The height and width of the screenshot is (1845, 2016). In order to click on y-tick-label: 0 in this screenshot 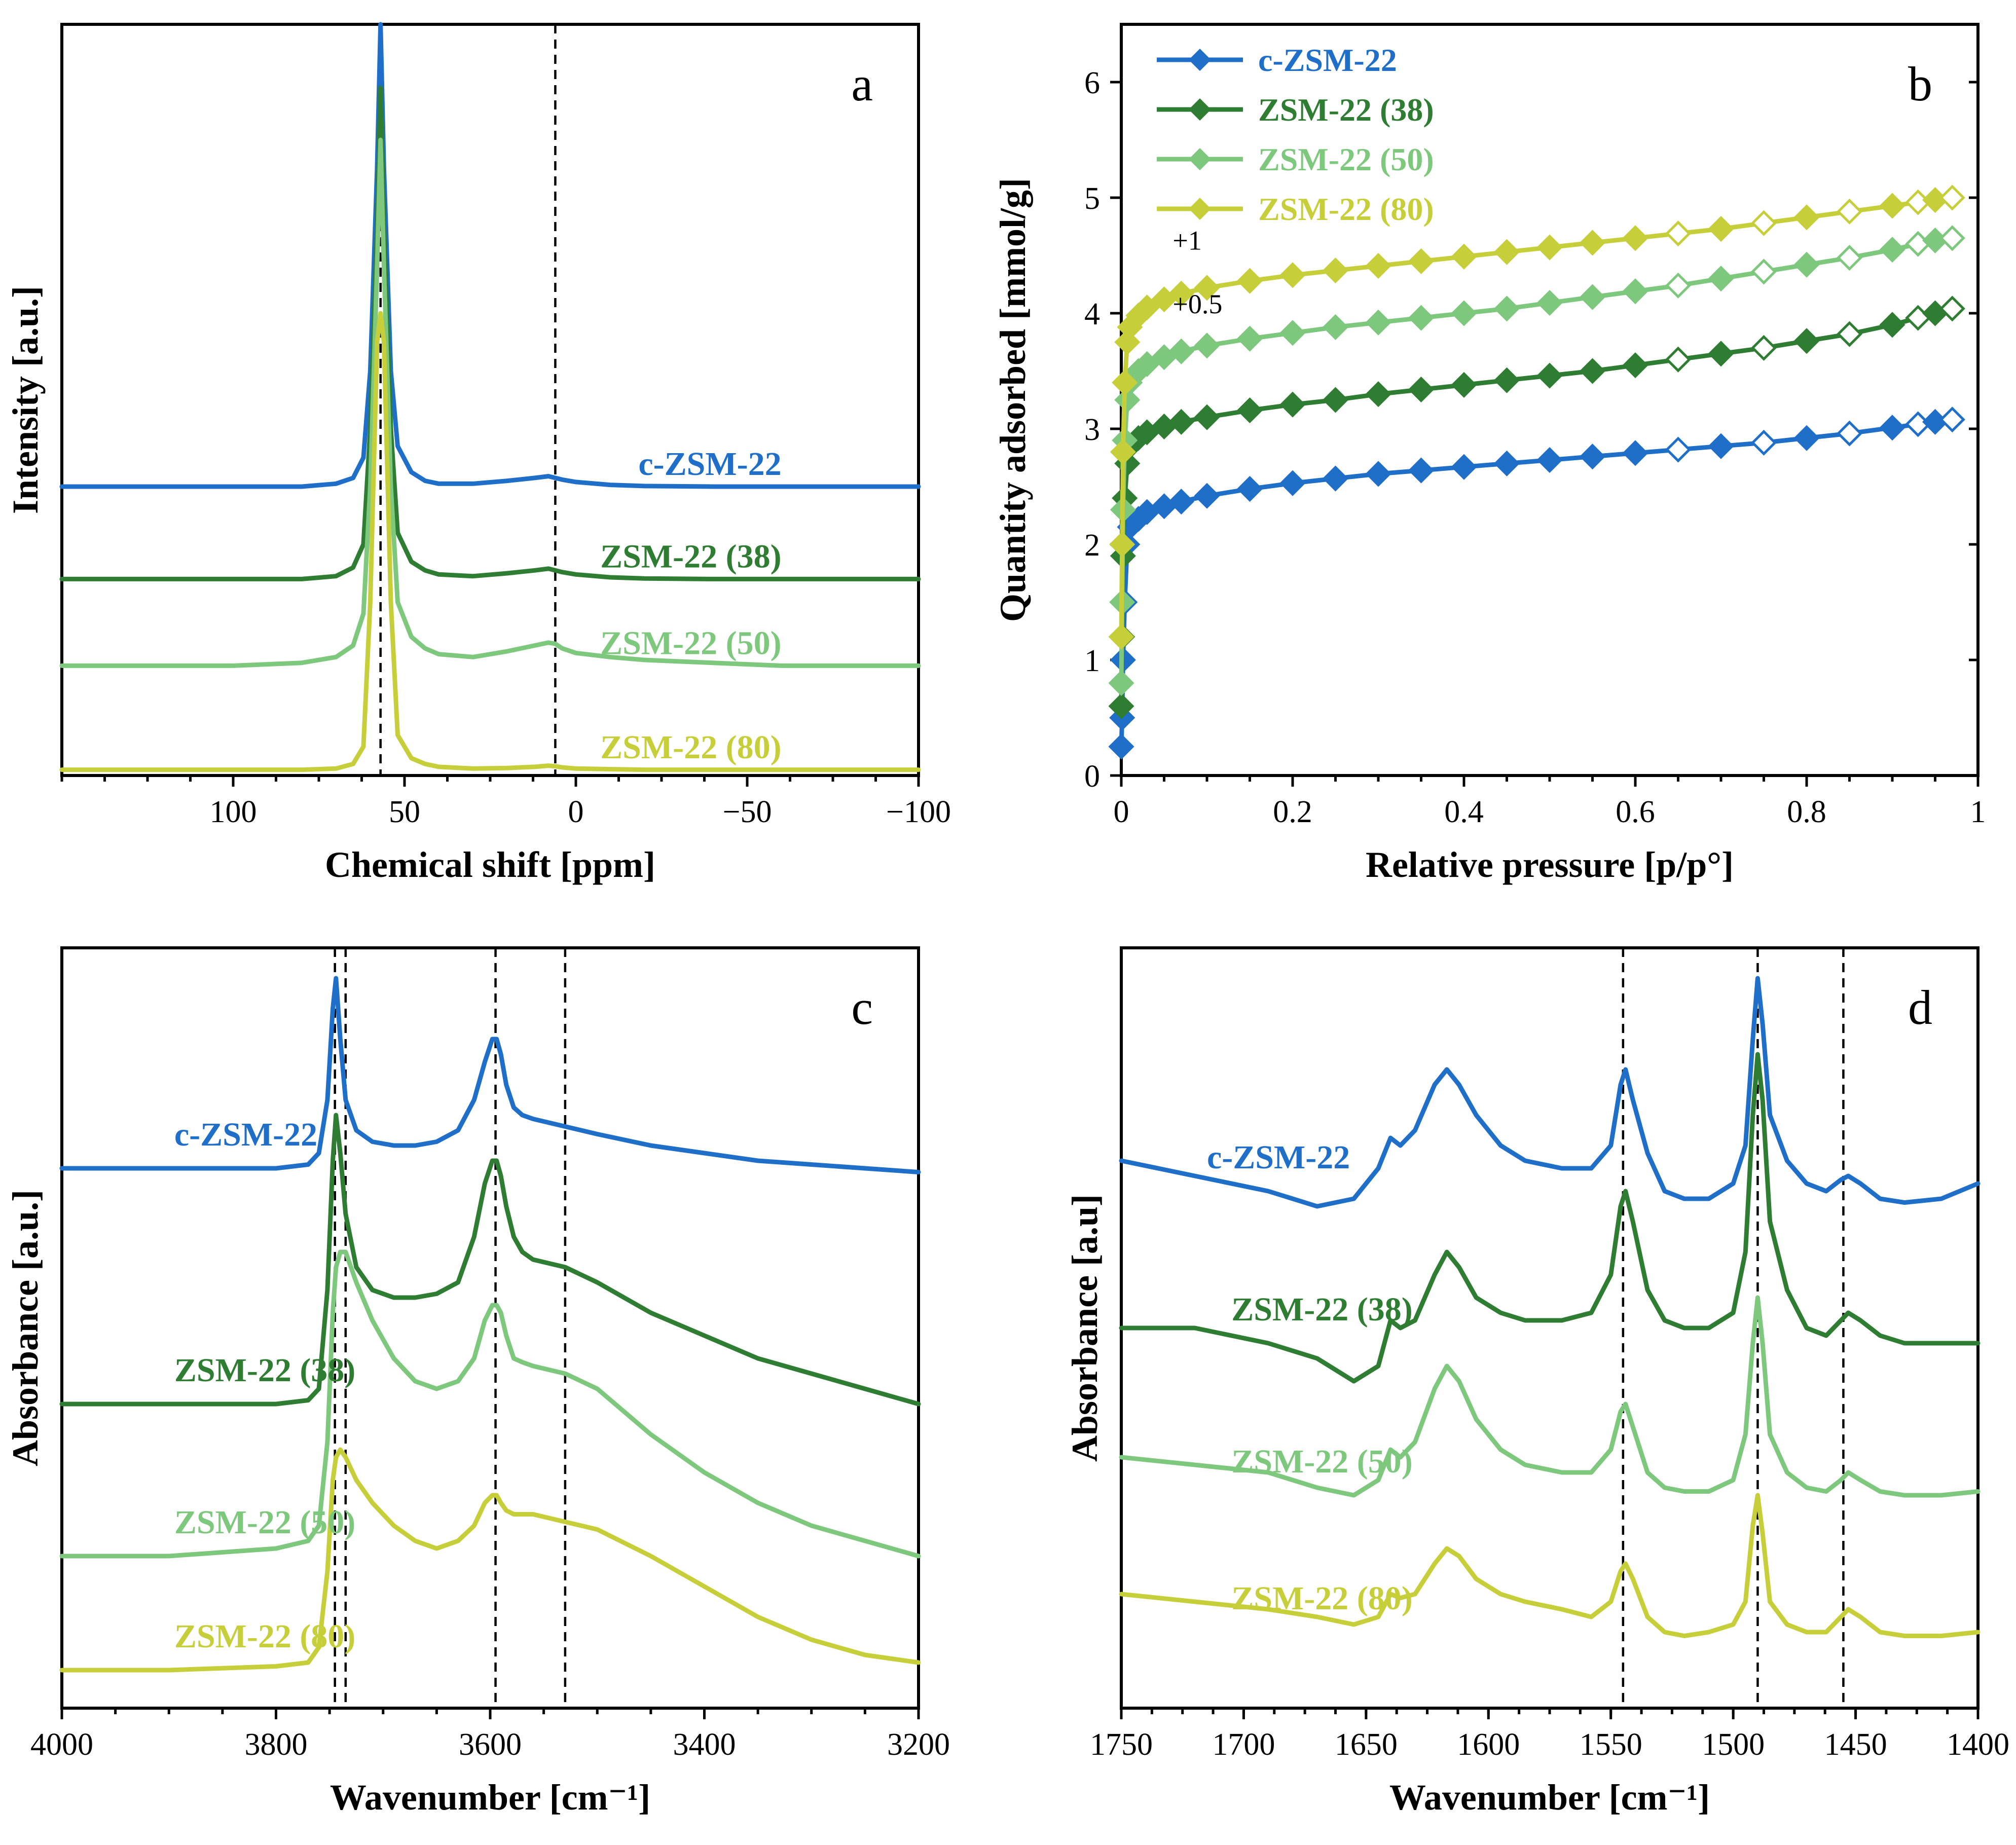, I will do `click(1092, 776)`.